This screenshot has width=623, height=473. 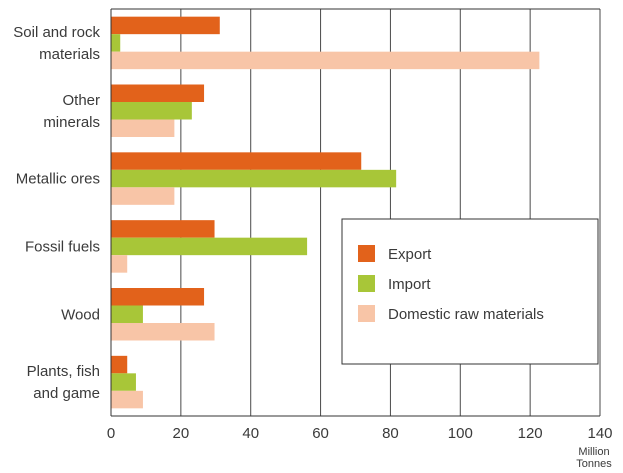 I want to click on category-label: materials, so click(x=69, y=54).